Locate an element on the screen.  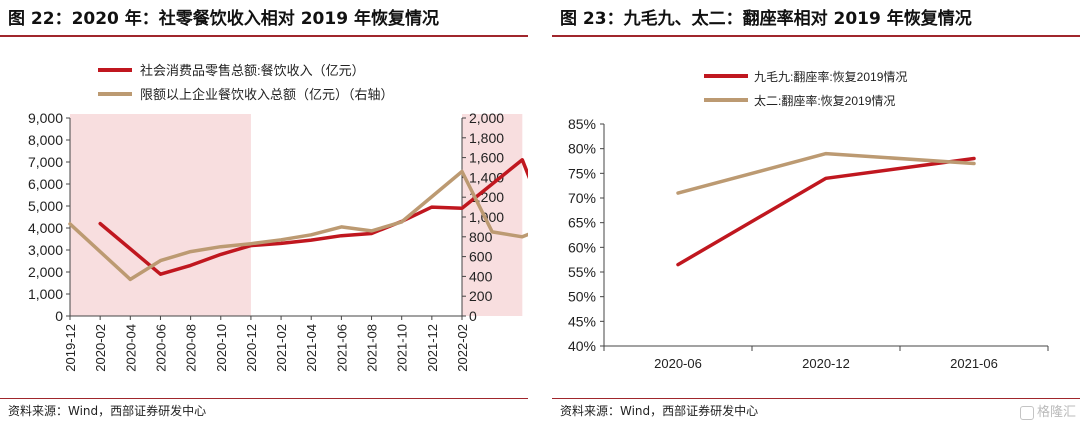
y-right-tick-label: 400 is located at coordinates (481, 276).